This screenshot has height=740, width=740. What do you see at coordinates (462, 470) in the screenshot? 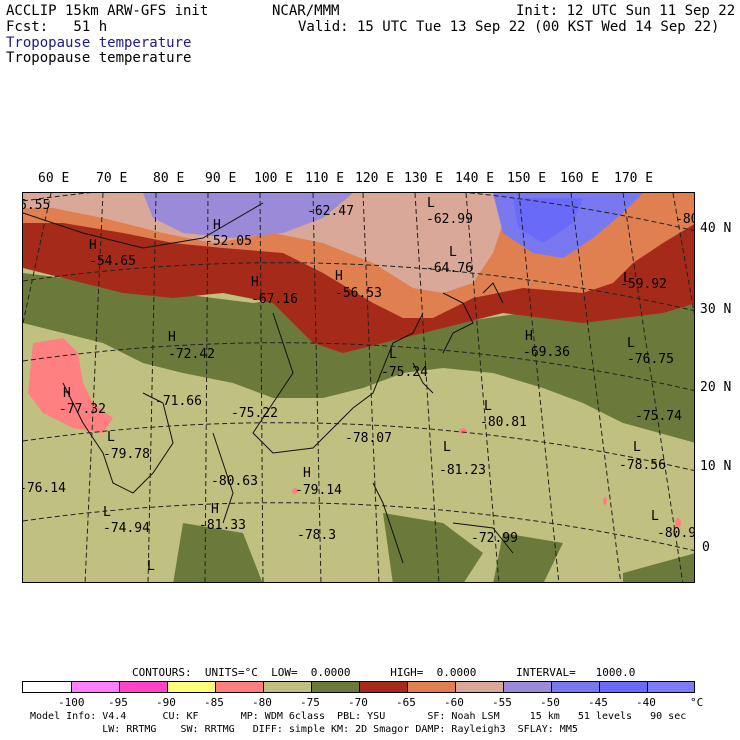
I see `map-value-label: -81.23` at bounding box center [462, 470].